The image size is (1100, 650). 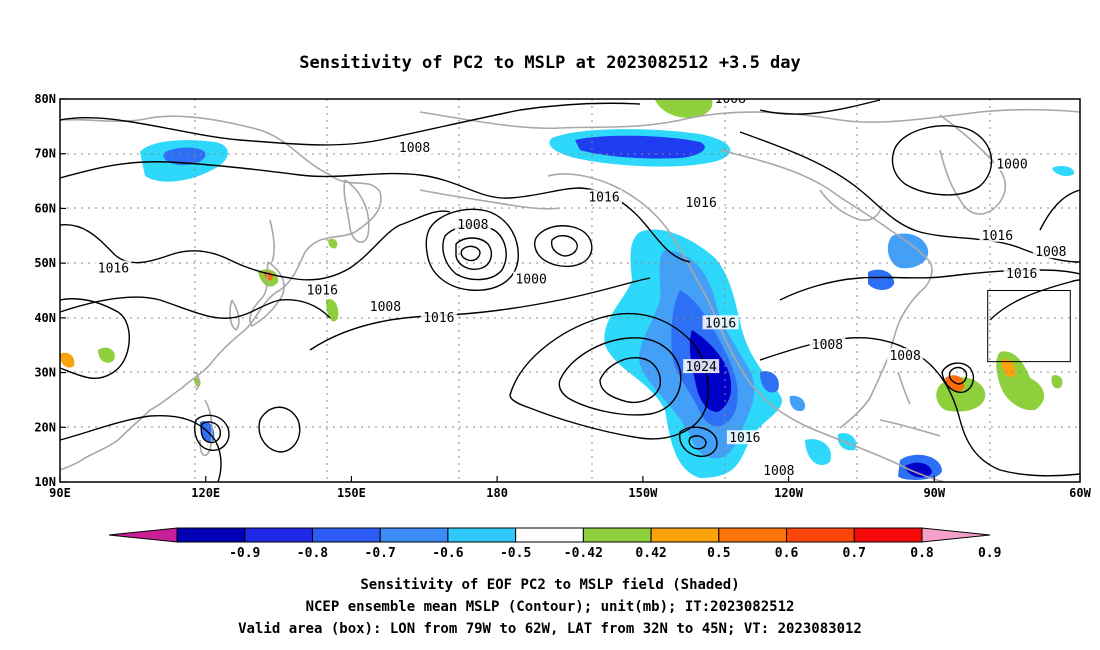 I want to click on coast-sakhalin, so click(x=272, y=241).